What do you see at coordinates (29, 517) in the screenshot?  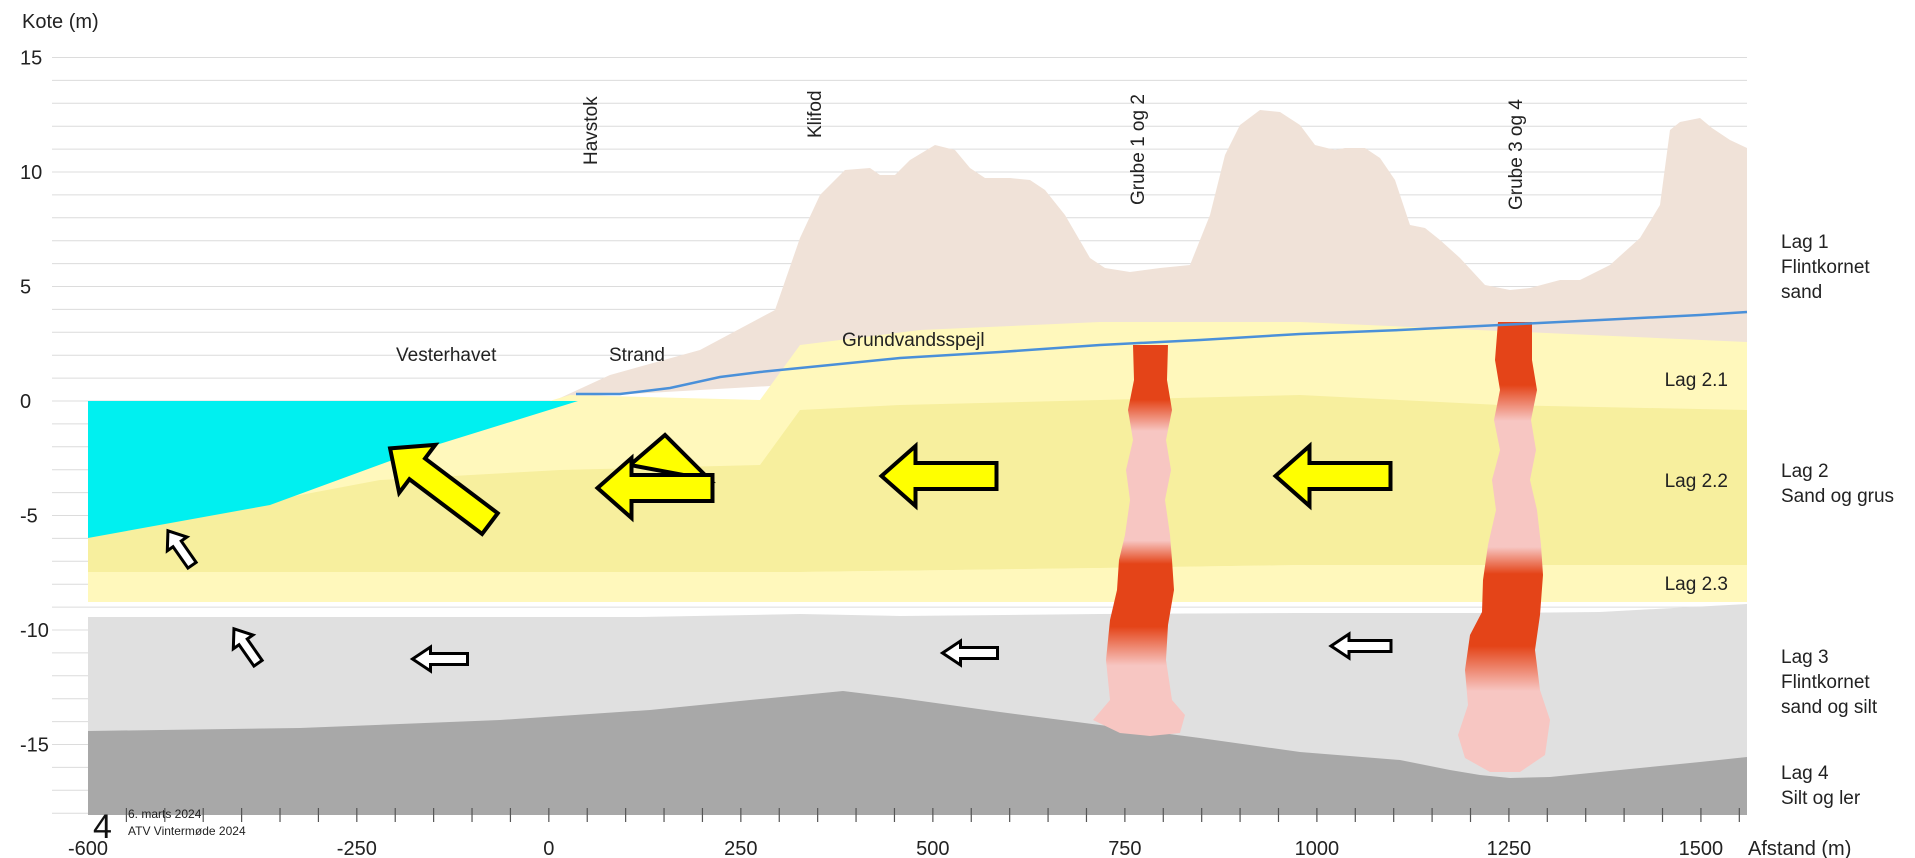 I see `y-tick-label: -5` at bounding box center [29, 517].